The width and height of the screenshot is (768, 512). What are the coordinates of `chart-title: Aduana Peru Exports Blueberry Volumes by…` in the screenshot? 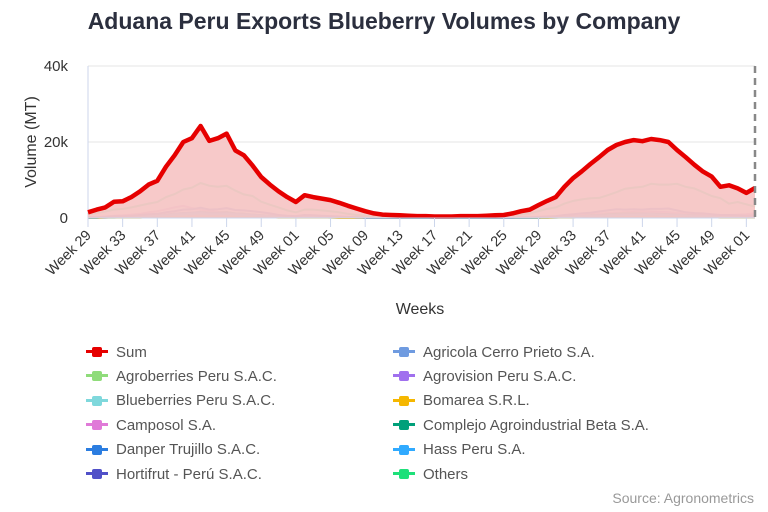 It's located at (384, 21).